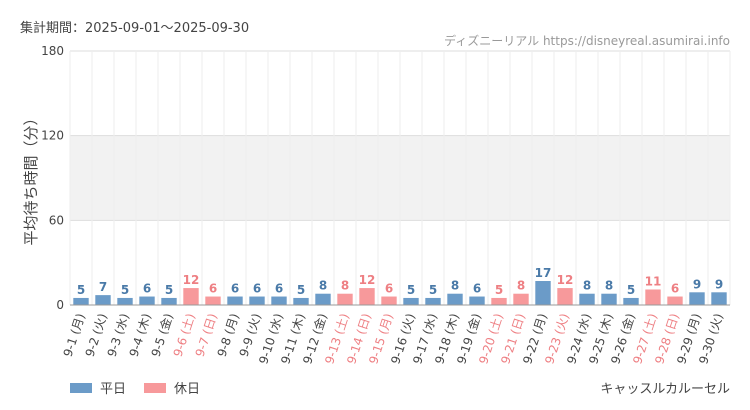  I want to click on legend-item-weekday: 平日, so click(98, 387).